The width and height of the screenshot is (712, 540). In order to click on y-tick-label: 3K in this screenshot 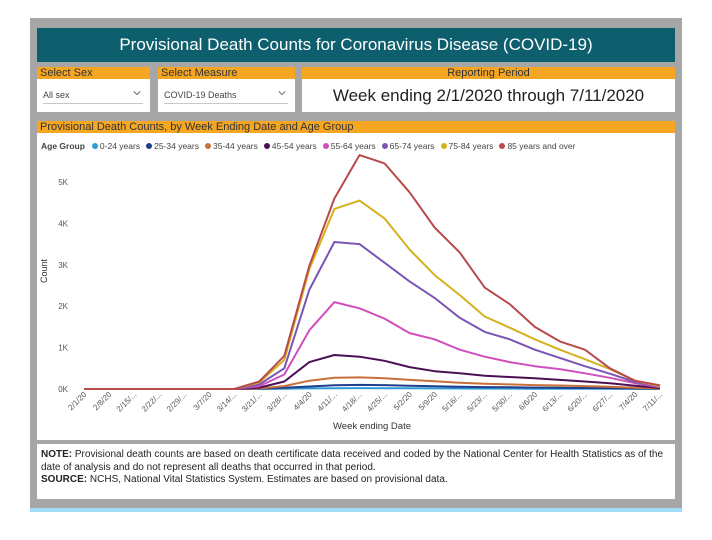, I will do `click(63, 265)`.